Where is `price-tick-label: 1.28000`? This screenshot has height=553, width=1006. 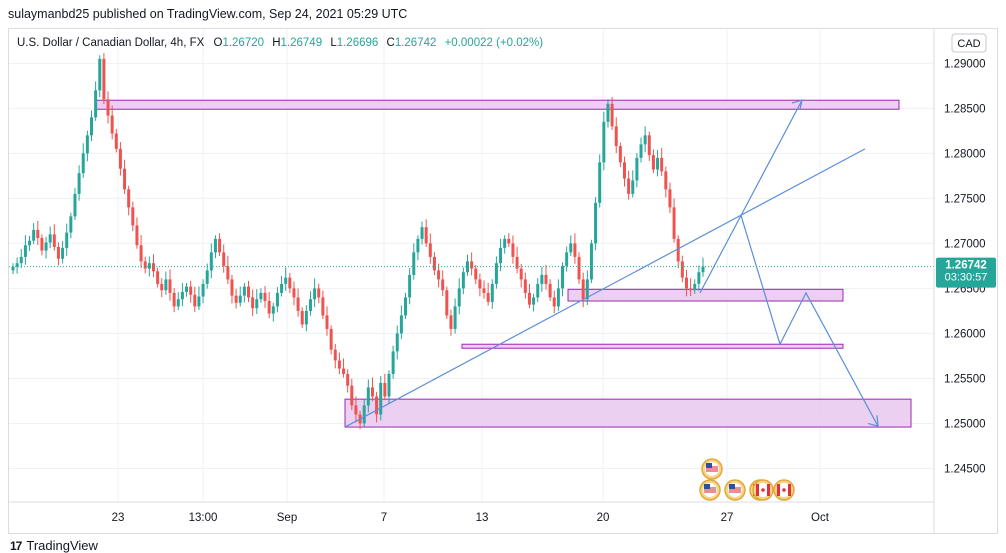
price-tick-label: 1.28000 is located at coordinates (965, 154).